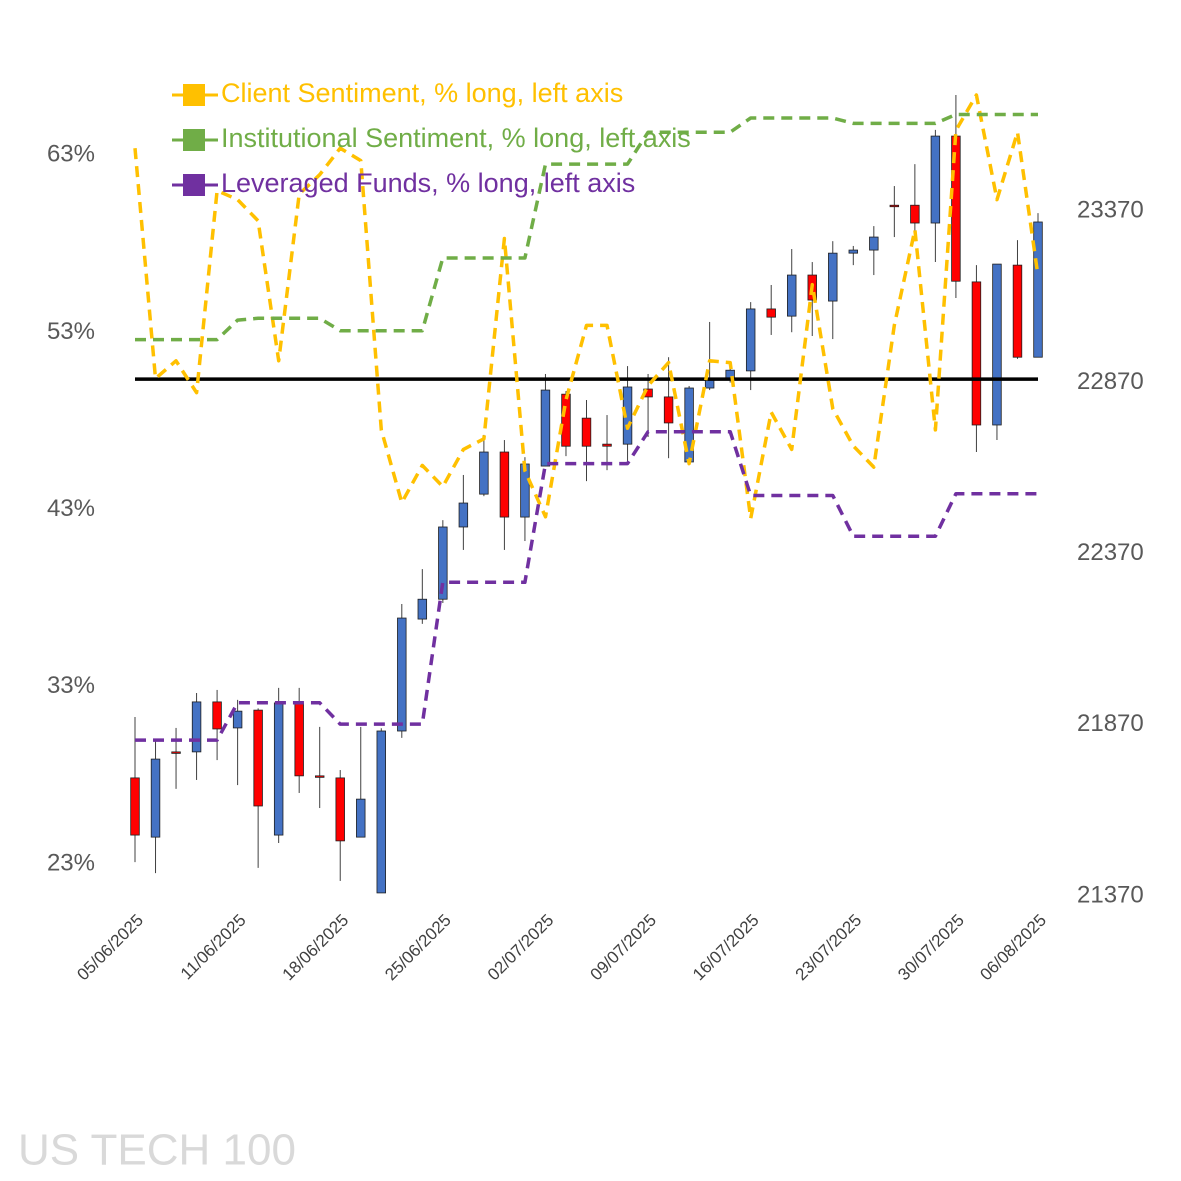 The height and width of the screenshot is (1181, 1181). I want to click on y-tick-label: 33%, so click(71, 685).